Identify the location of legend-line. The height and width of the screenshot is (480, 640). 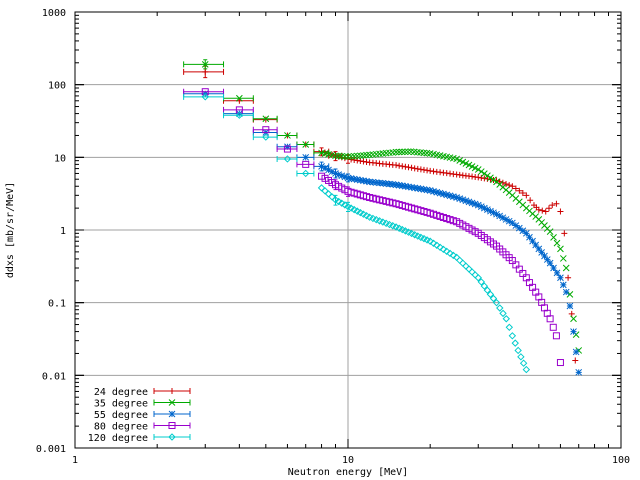
(172, 425).